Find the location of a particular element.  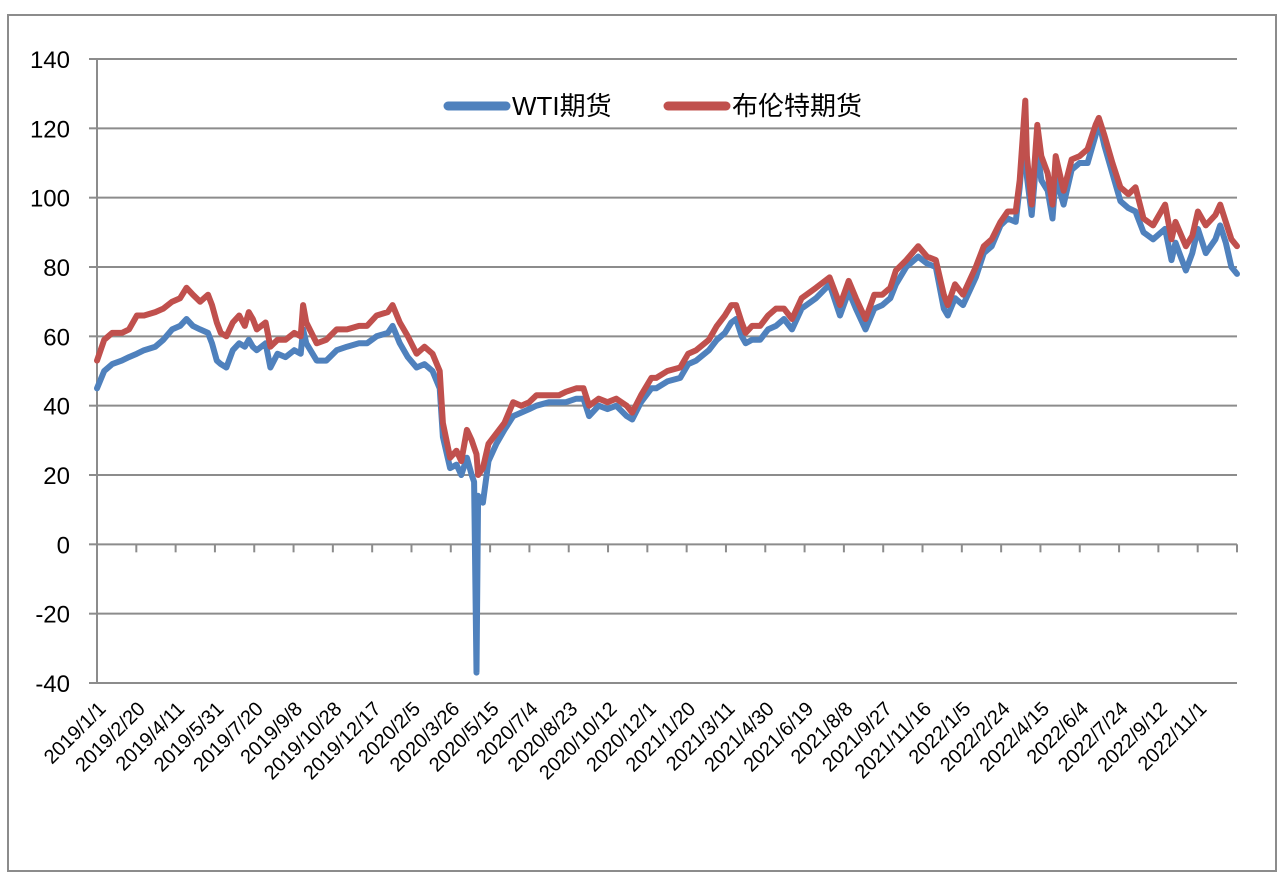

y-tick-label: 100 is located at coordinates (50, 199).